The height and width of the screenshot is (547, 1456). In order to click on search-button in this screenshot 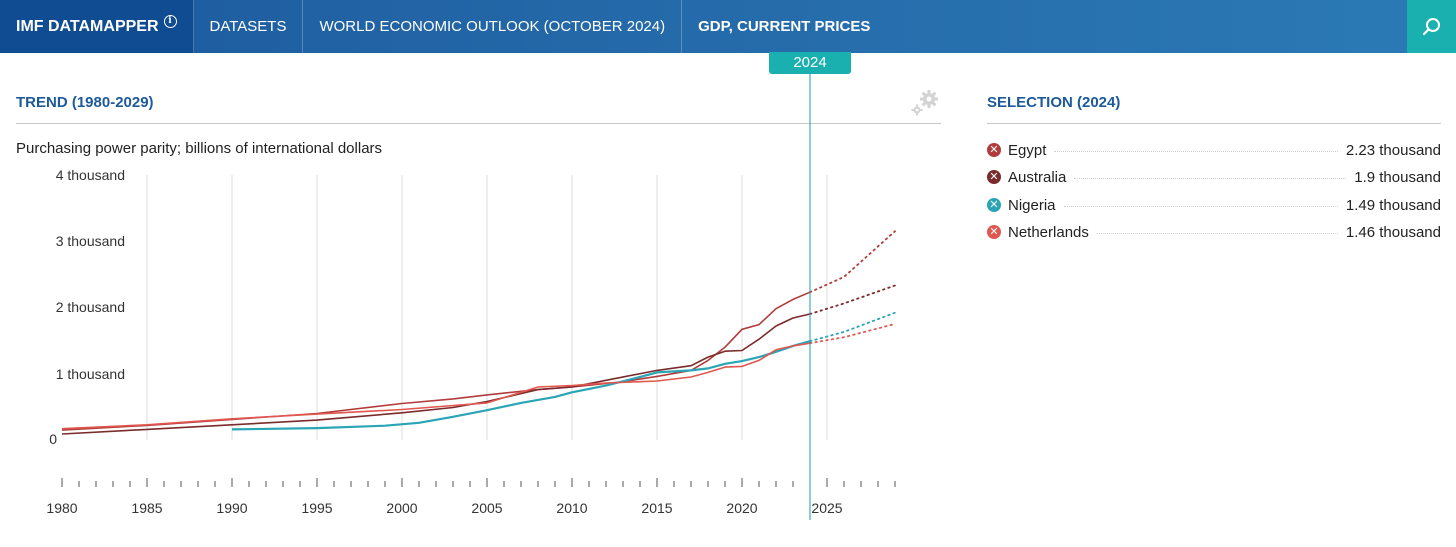, I will do `click(1431, 26)`.